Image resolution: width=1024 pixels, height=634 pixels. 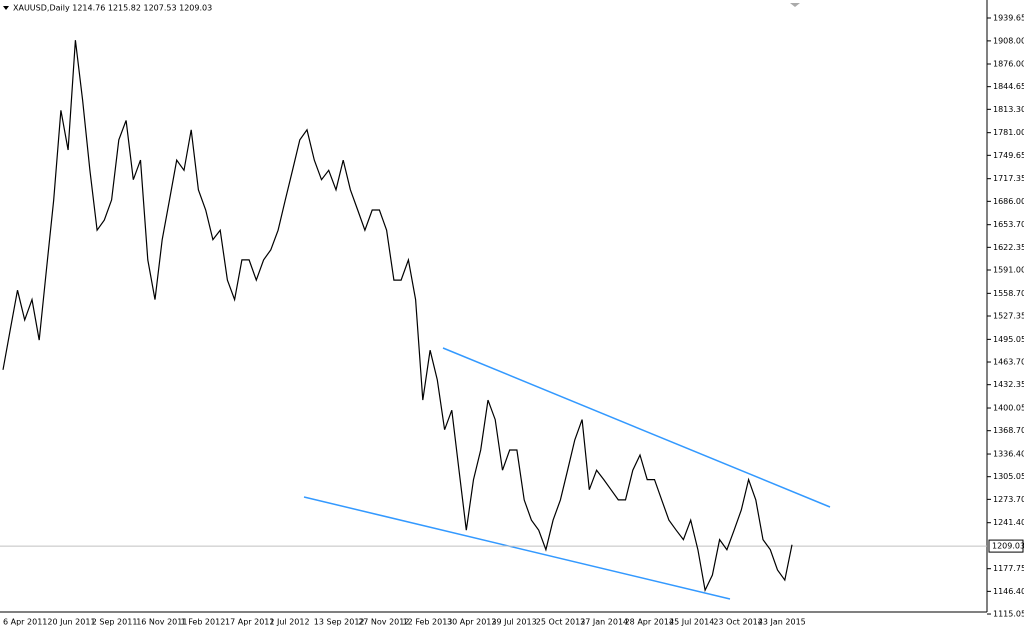 What do you see at coordinates (1008, 155) in the screenshot?
I see `y-tick-label: 1749.65` at bounding box center [1008, 155].